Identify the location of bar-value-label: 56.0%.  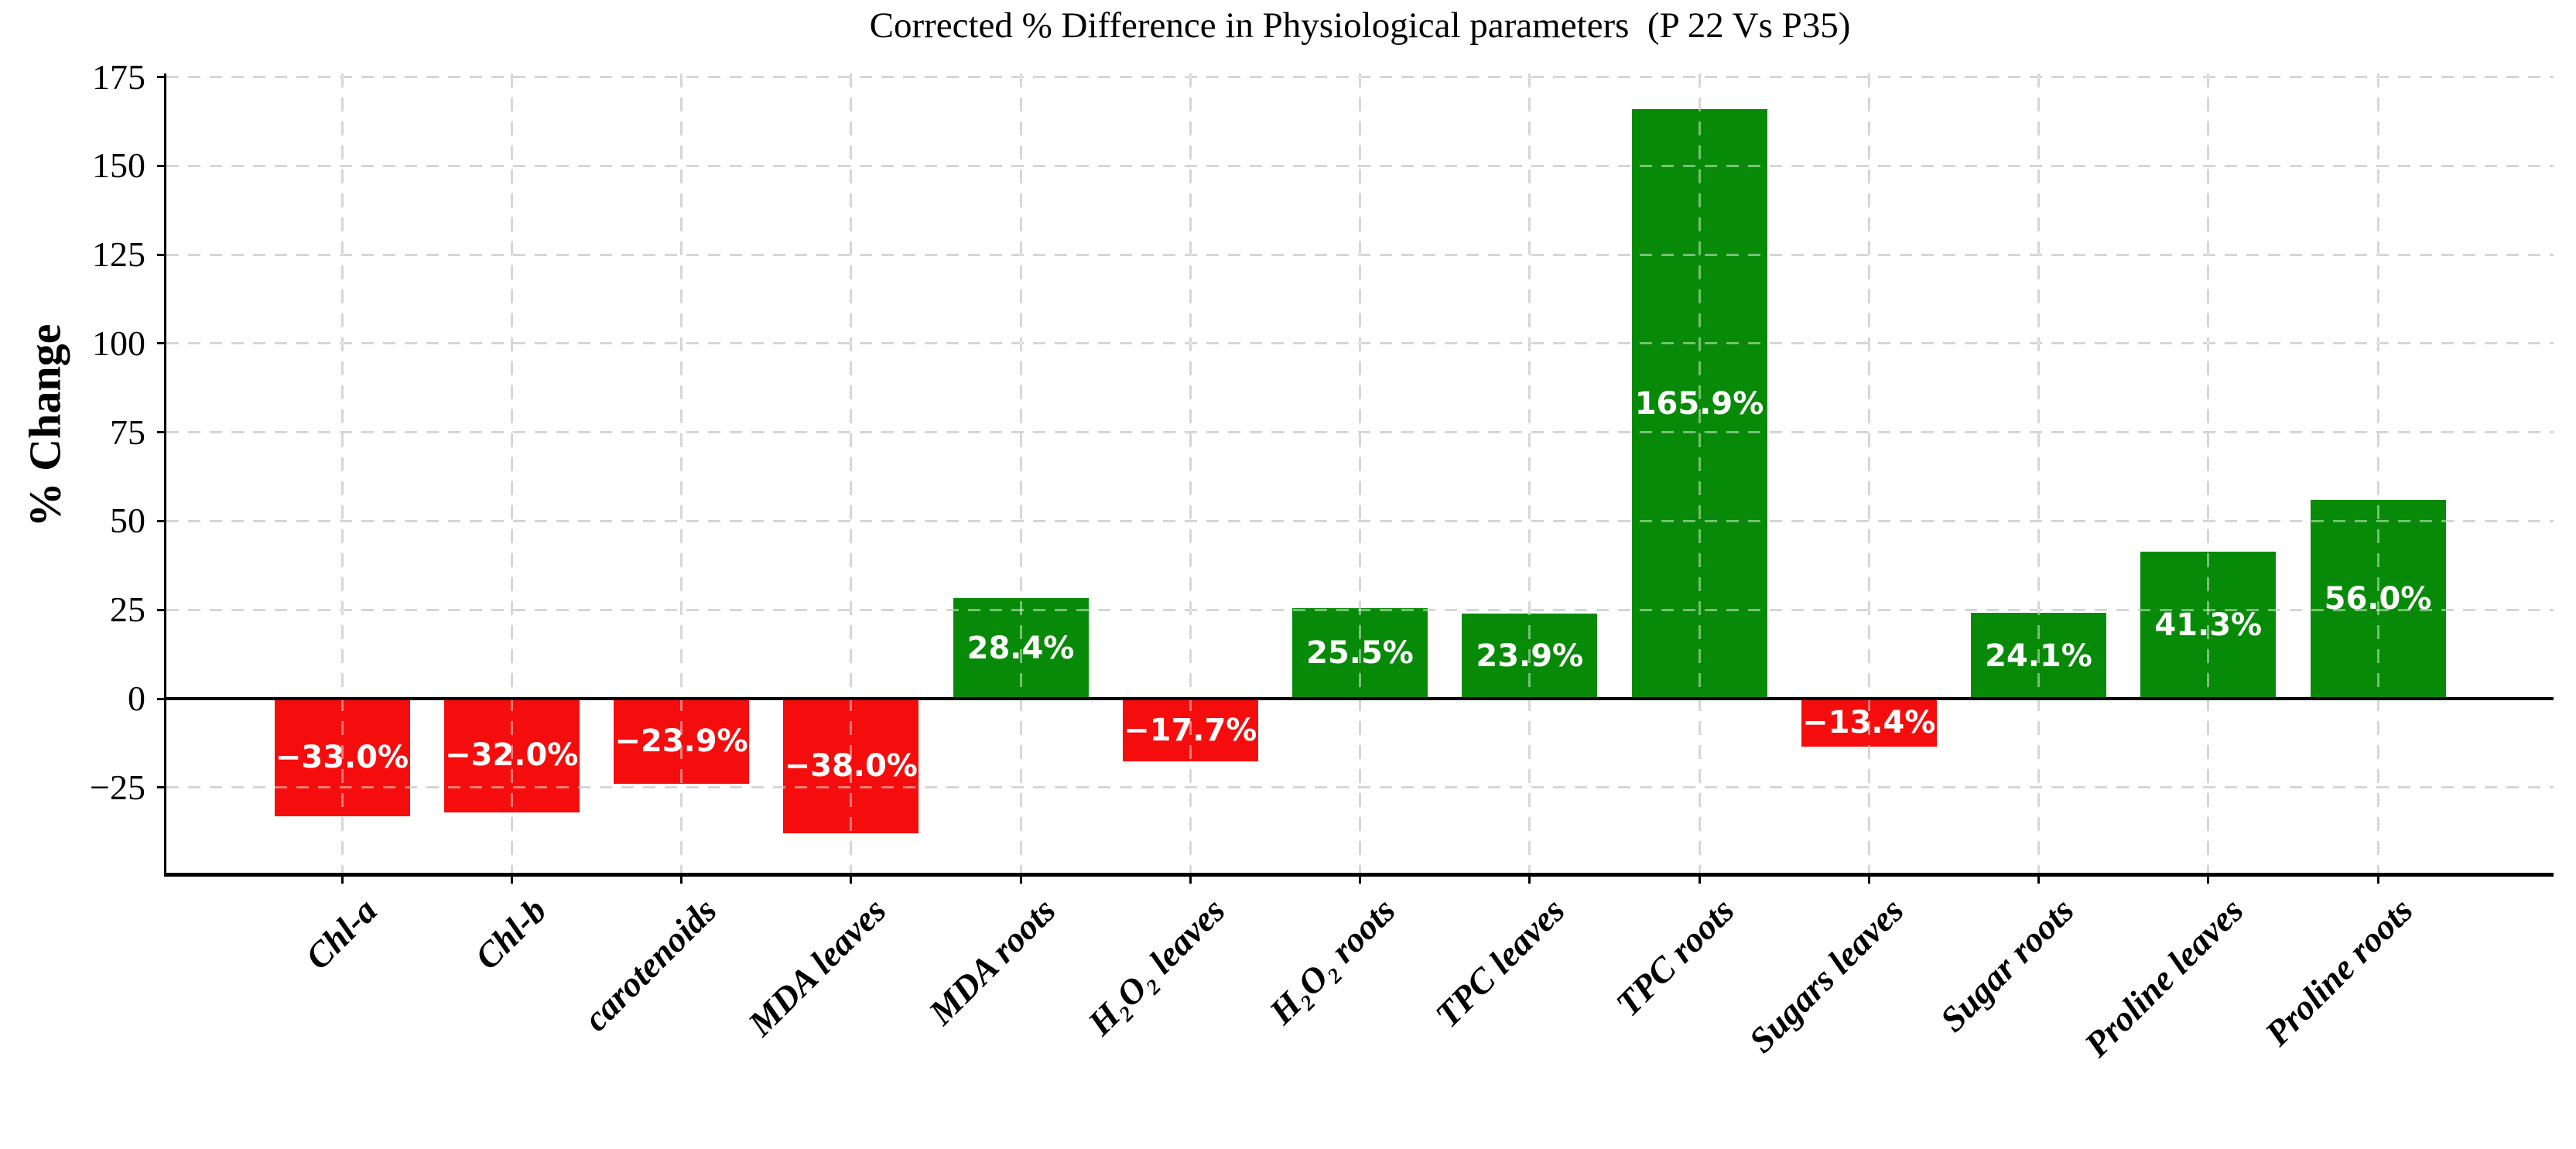
(2378, 599).